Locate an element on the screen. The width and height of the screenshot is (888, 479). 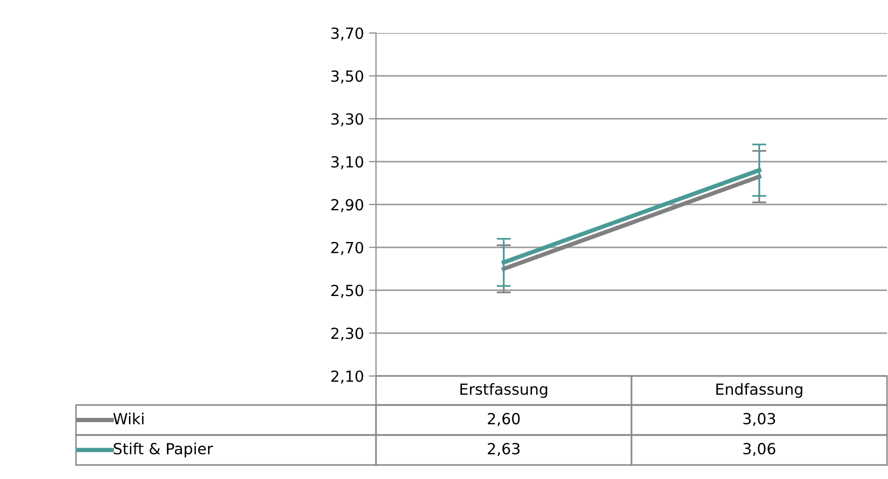
data-label: 3,06 is located at coordinates (759, 449).